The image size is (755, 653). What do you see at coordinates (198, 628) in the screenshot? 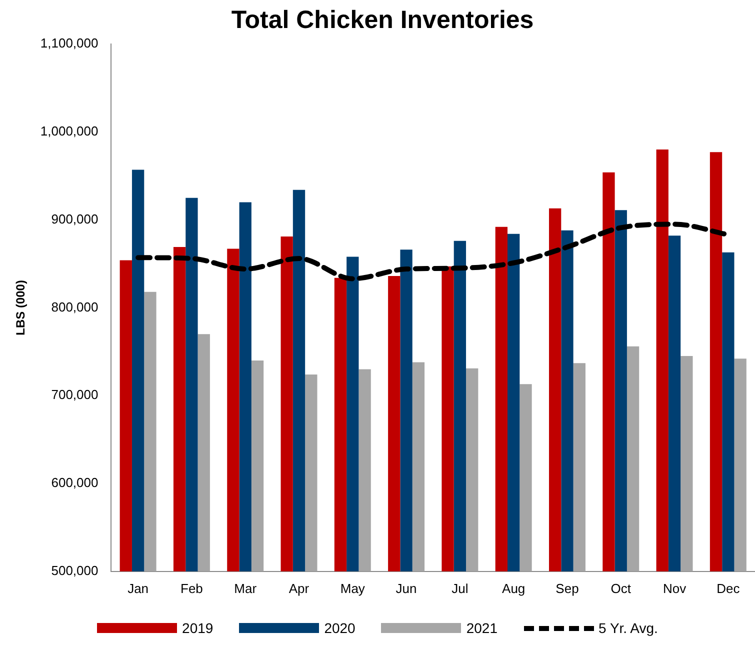
I see `series-label: 2019` at bounding box center [198, 628].